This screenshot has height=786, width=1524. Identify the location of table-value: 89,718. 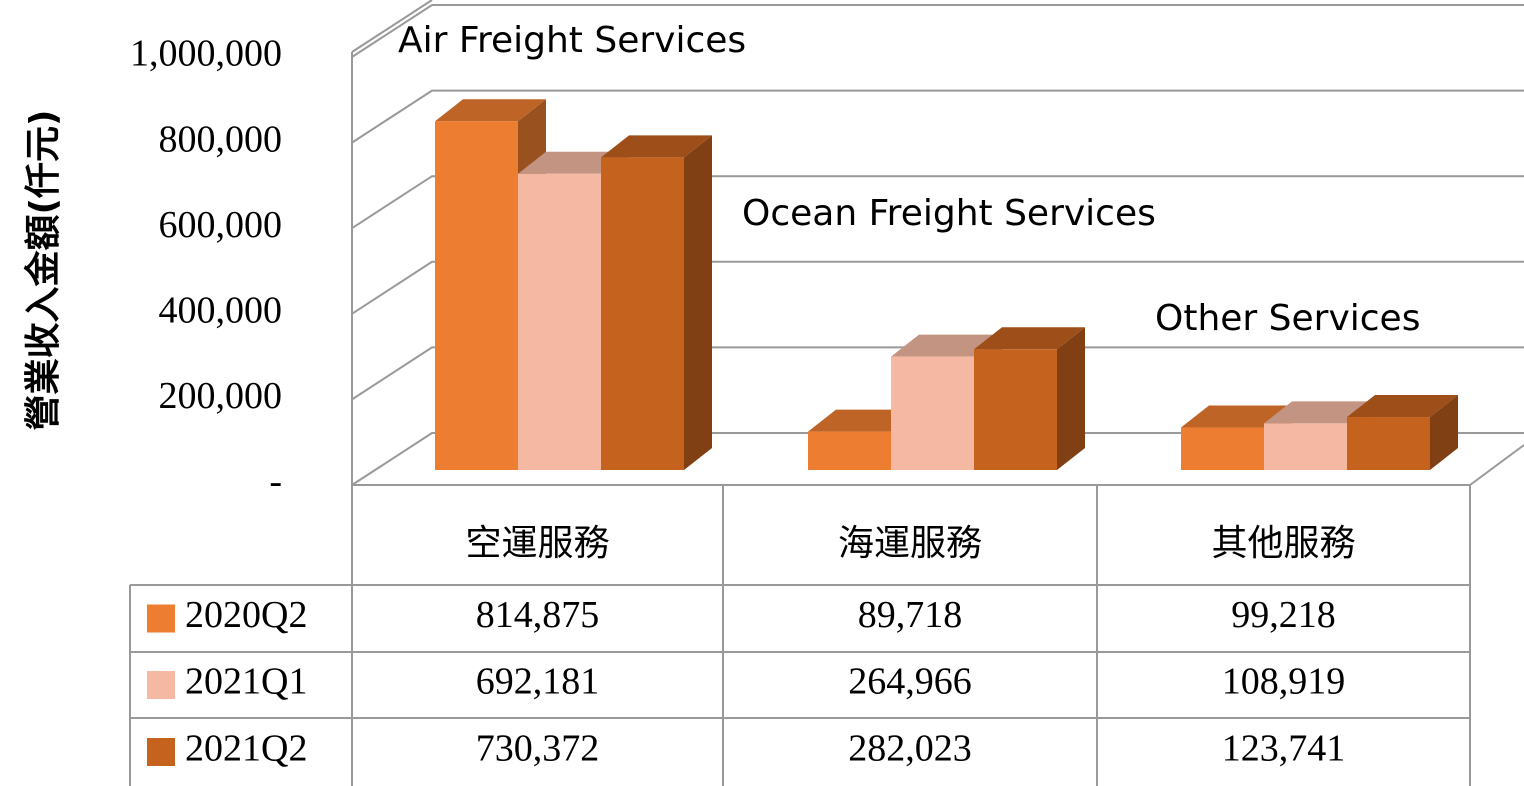
(910, 615).